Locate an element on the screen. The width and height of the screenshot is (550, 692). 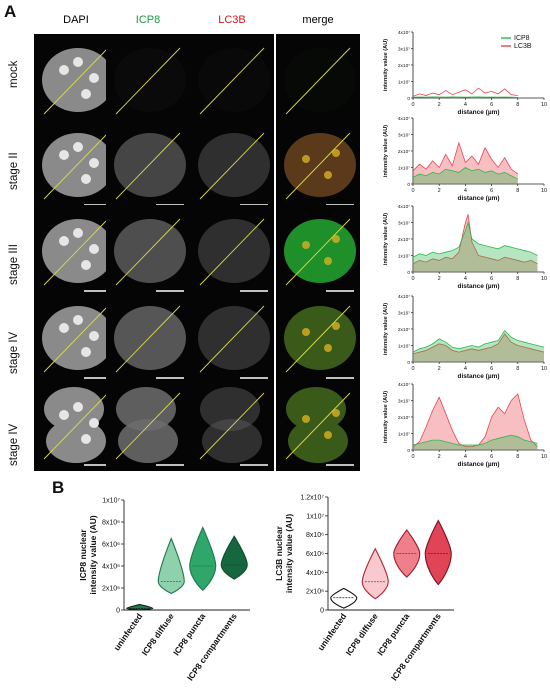
violin-icp8-diffuse is located at coordinates (375, 573).